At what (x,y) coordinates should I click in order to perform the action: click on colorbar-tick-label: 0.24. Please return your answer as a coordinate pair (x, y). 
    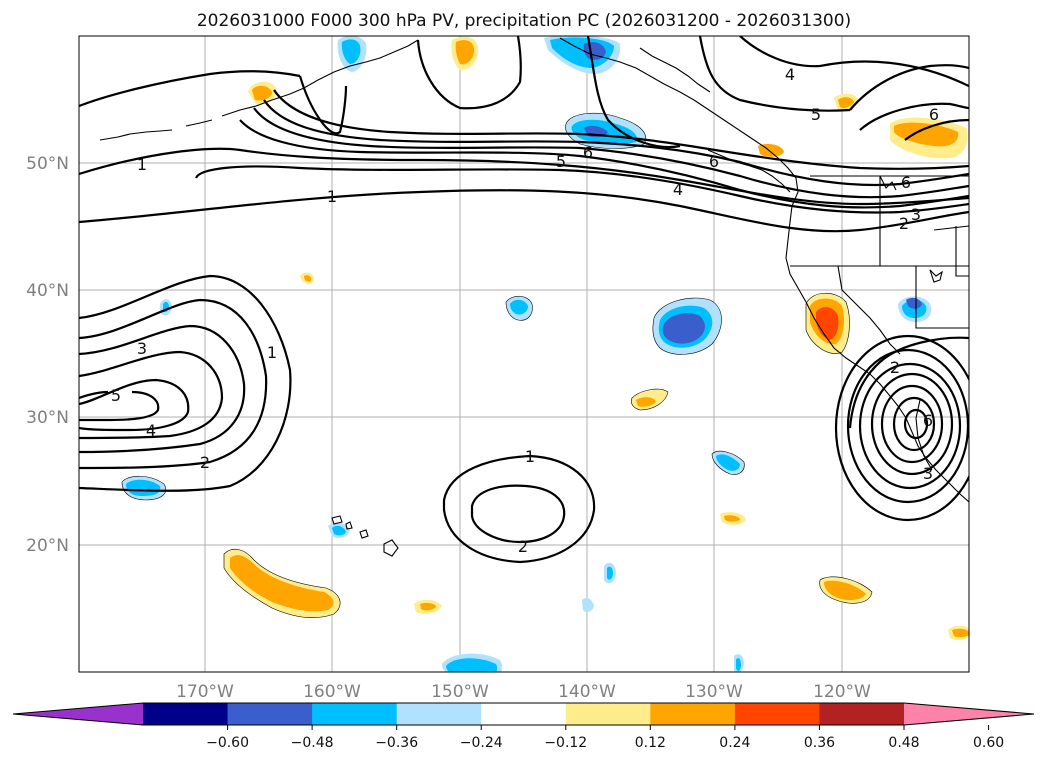
    Looking at the image, I should click on (734, 743).